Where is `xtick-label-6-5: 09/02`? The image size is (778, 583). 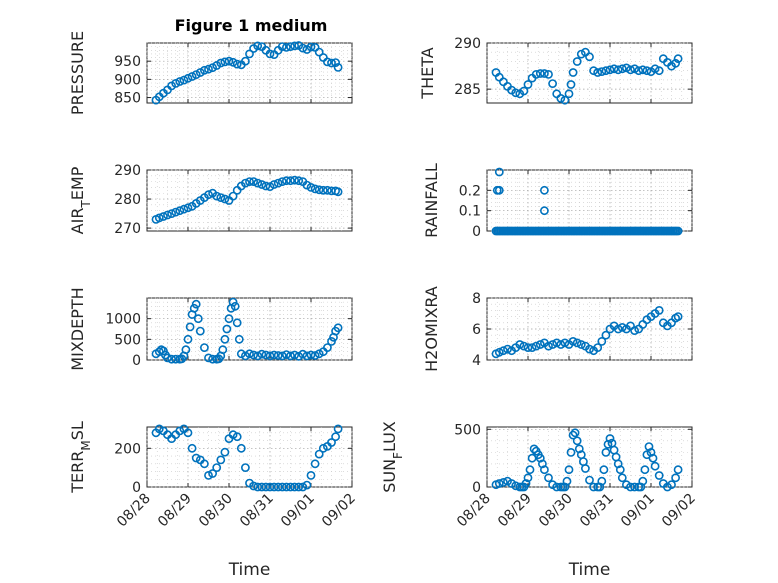 xtick-label-6-5: 09/02 is located at coordinates (339, 511).